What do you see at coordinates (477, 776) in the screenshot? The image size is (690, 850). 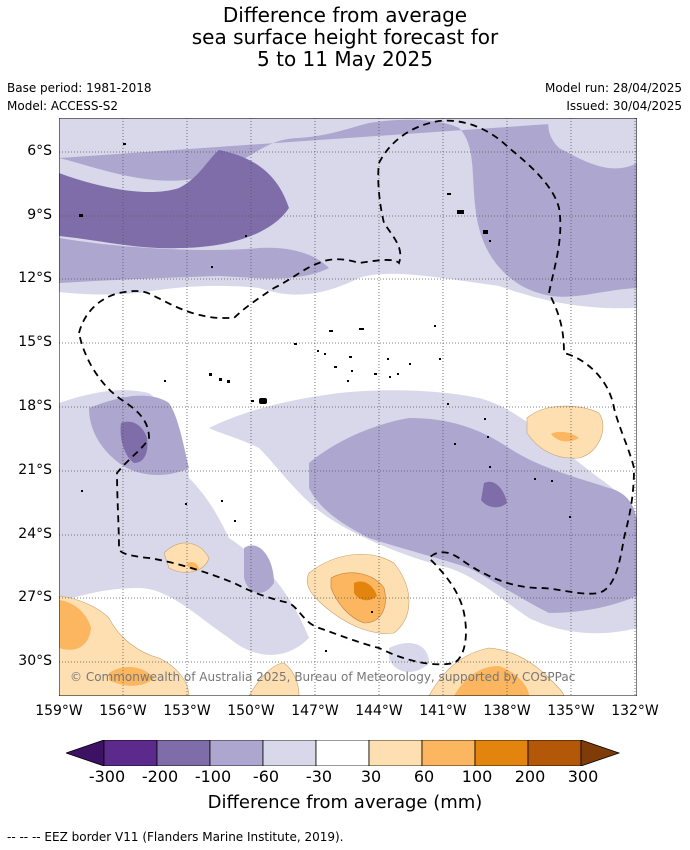 I see `colorbar-tick: 100` at bounding box center [477, 776].